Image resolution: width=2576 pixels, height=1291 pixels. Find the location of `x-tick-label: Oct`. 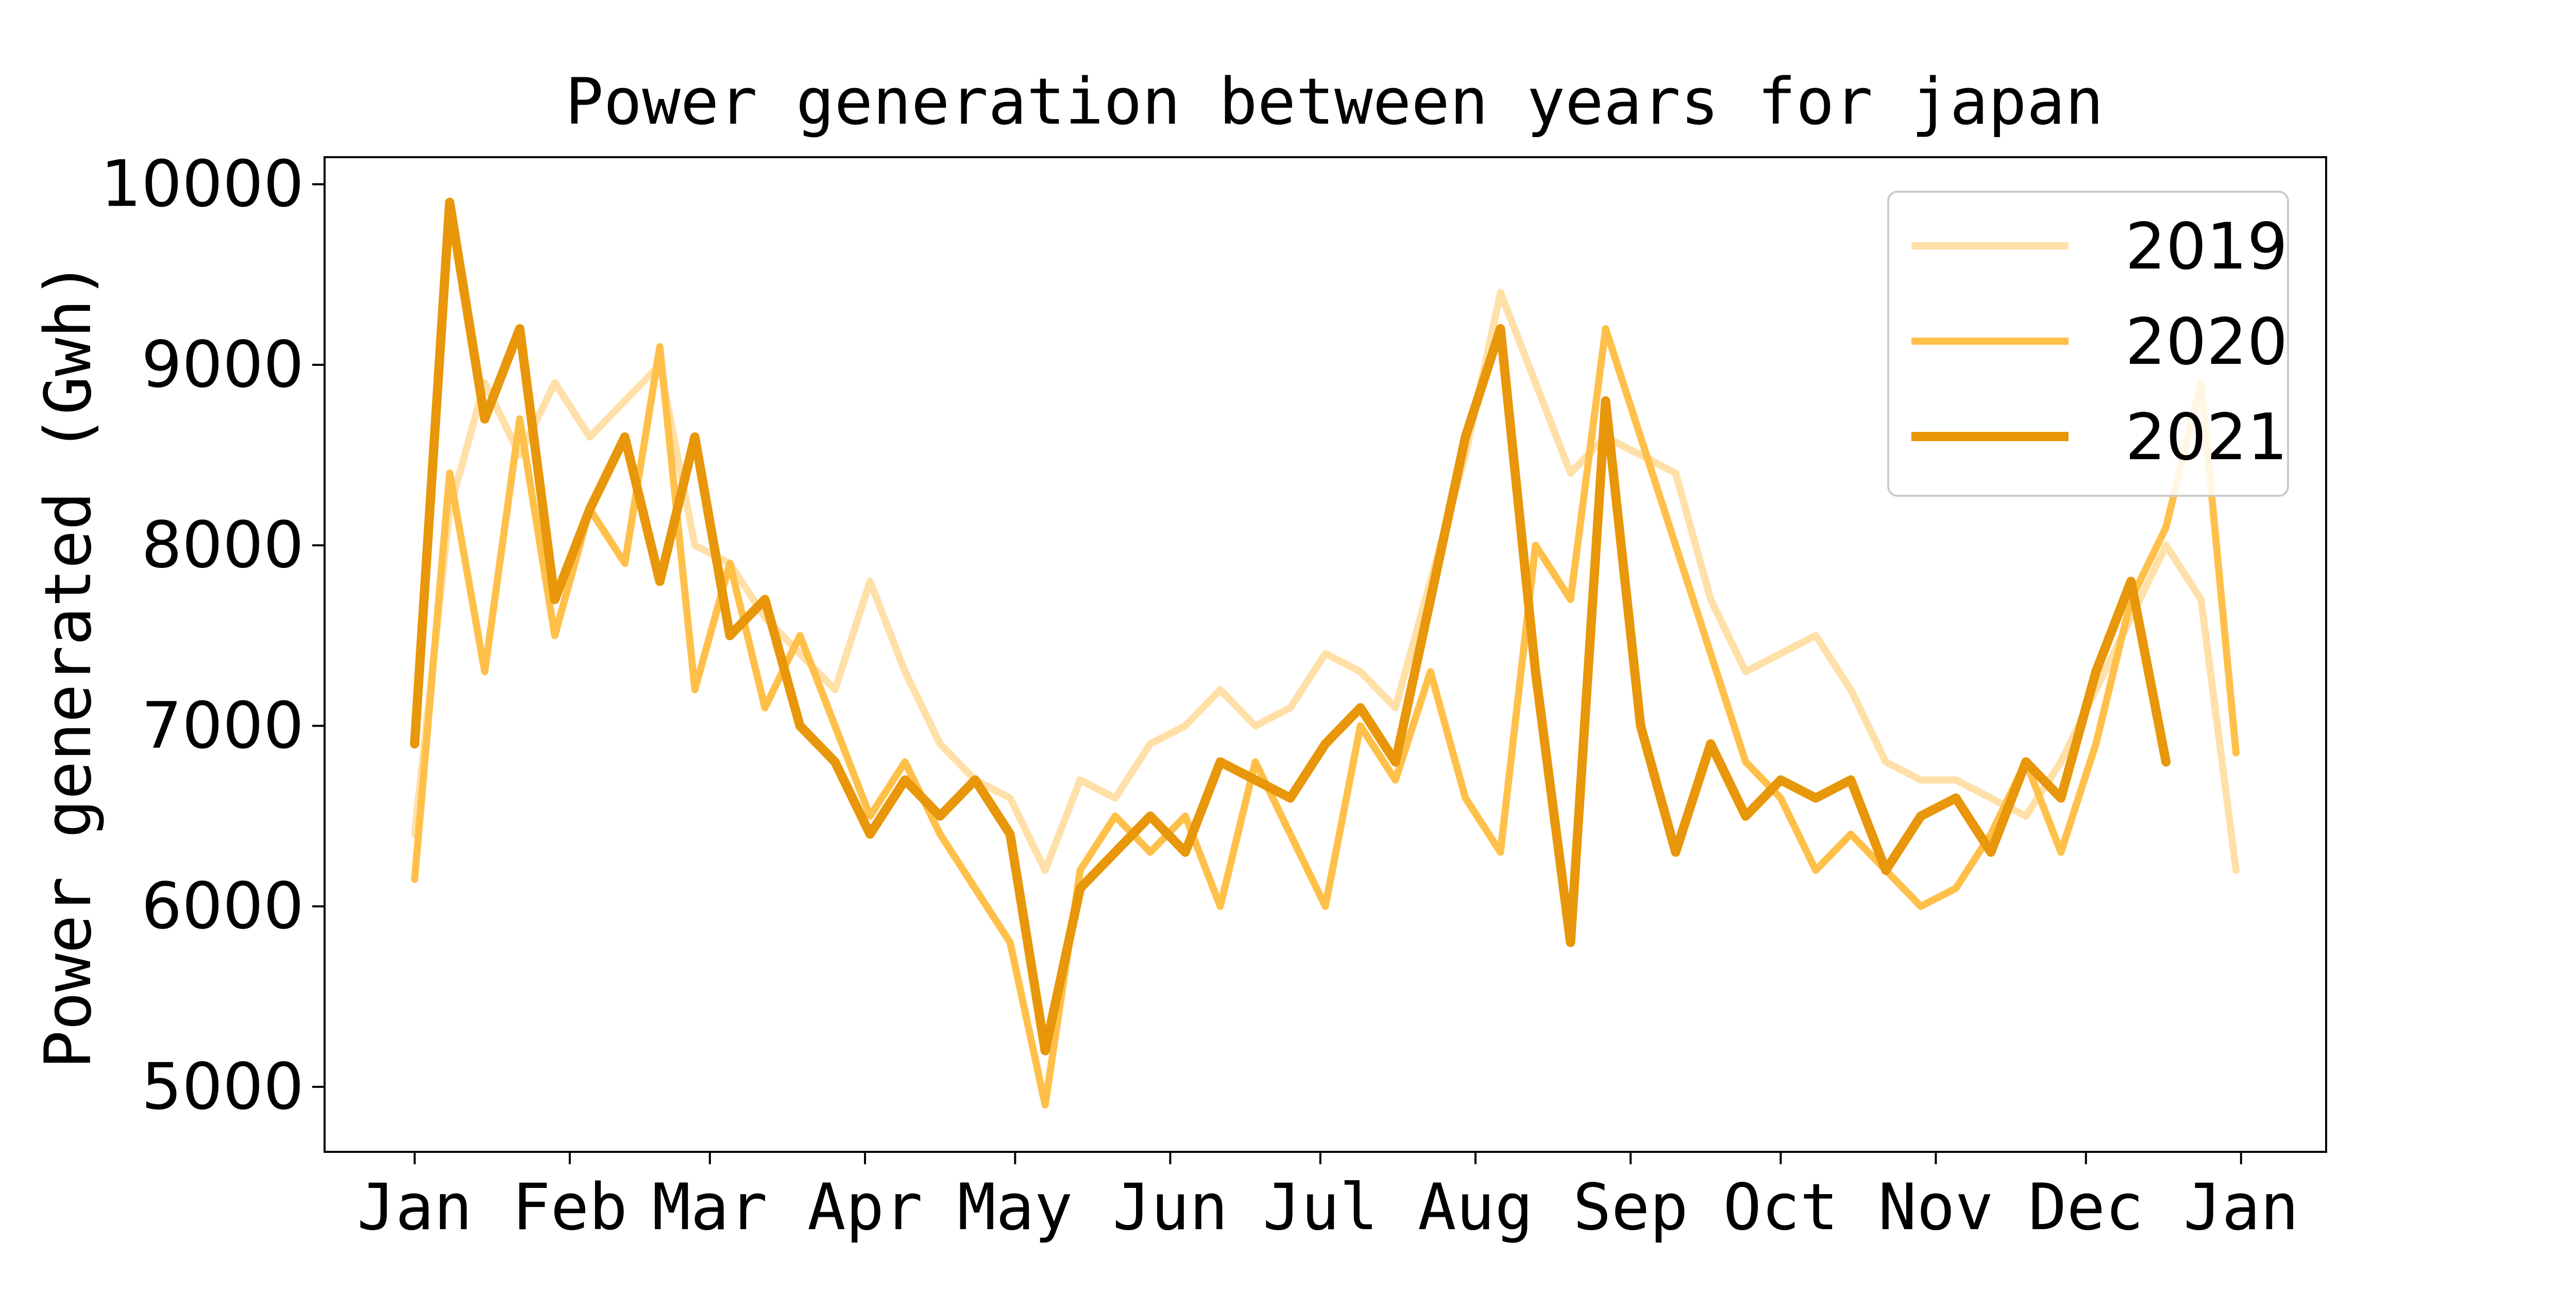

x-tick-label: Oct is located at coordinates (1780, 1207).